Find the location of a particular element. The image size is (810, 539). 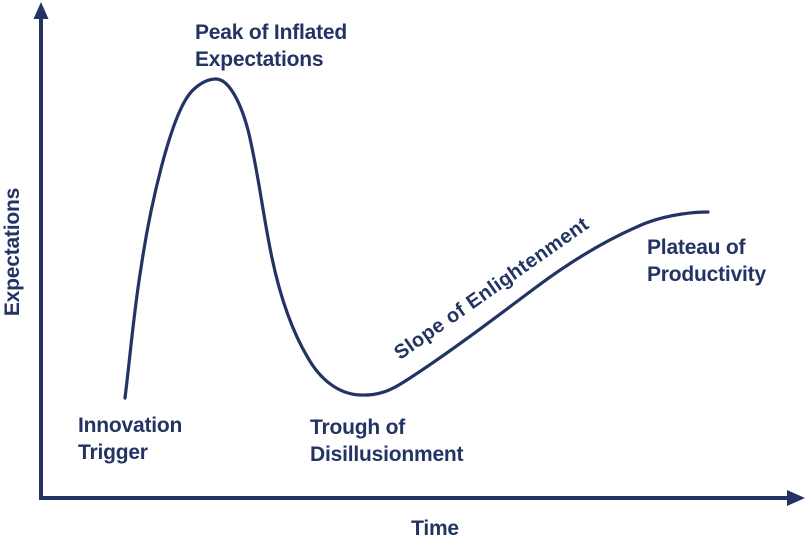

phase-label-innovation-trigger: Innovation Trigger is located at coordinates (130, 439).